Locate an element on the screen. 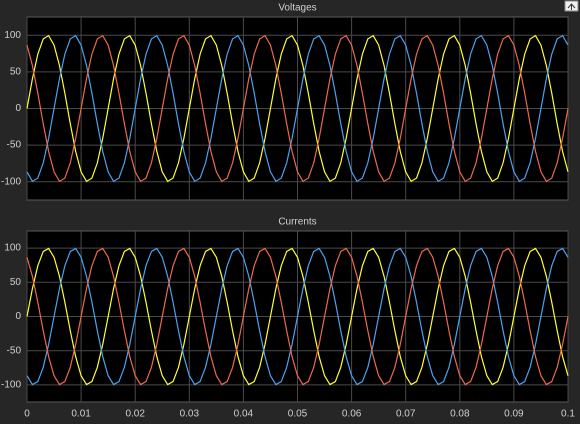  x-tick-label: 0.02 is located at coordinates (135, 414).